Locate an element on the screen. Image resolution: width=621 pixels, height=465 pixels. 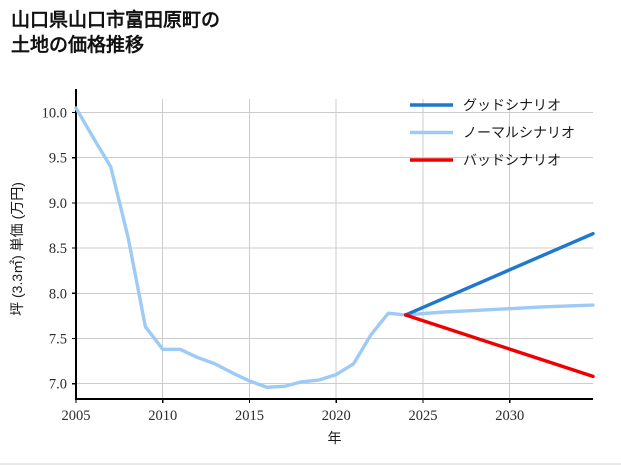
x-tick-label: 2020 is located at coordinates (336, 416).